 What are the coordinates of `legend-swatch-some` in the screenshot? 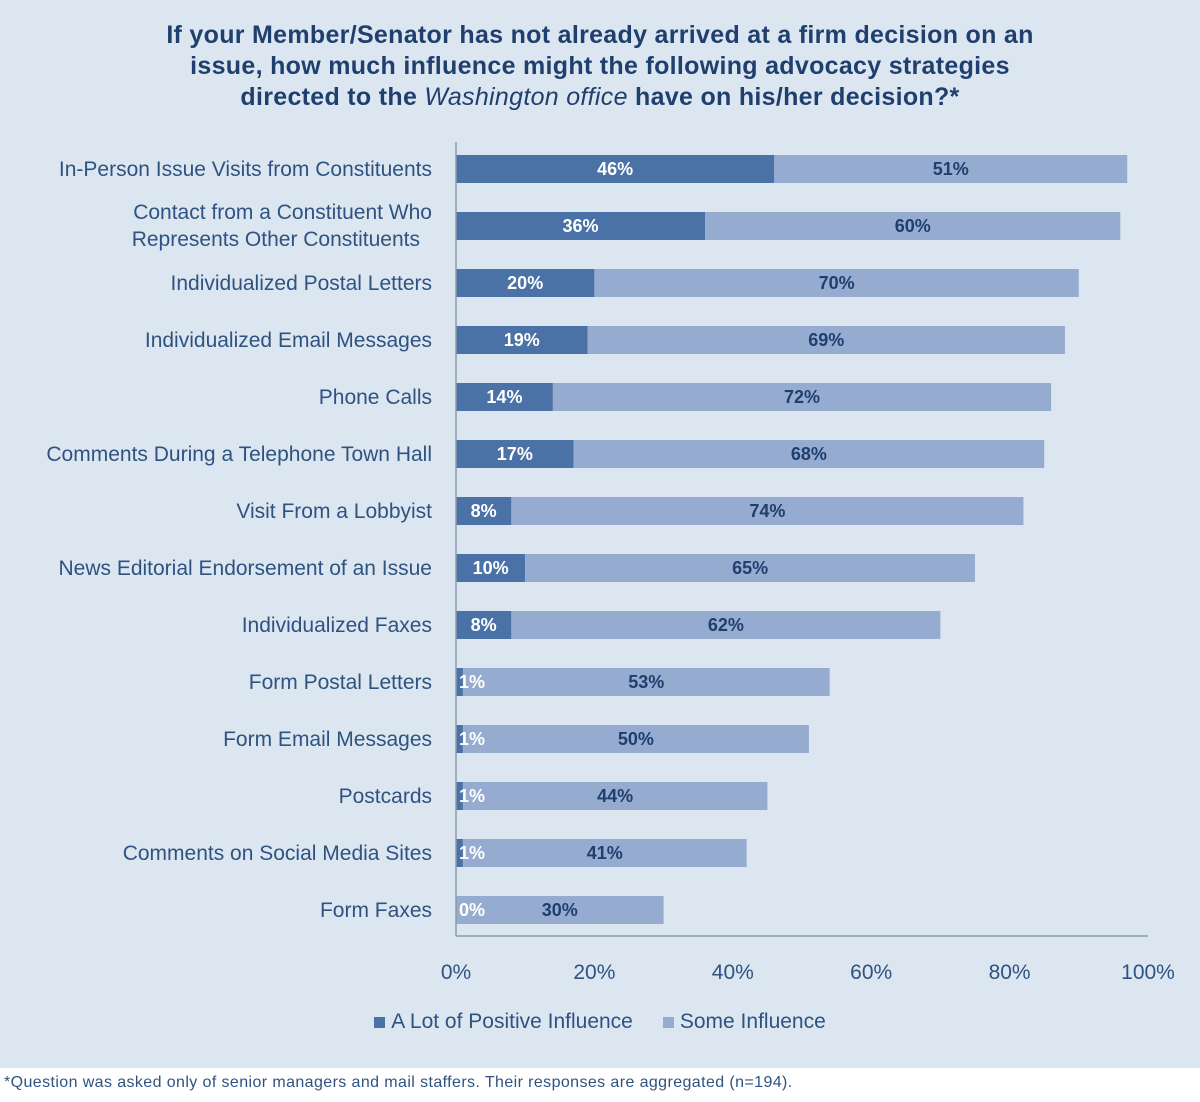 It's located at (668, 1022).